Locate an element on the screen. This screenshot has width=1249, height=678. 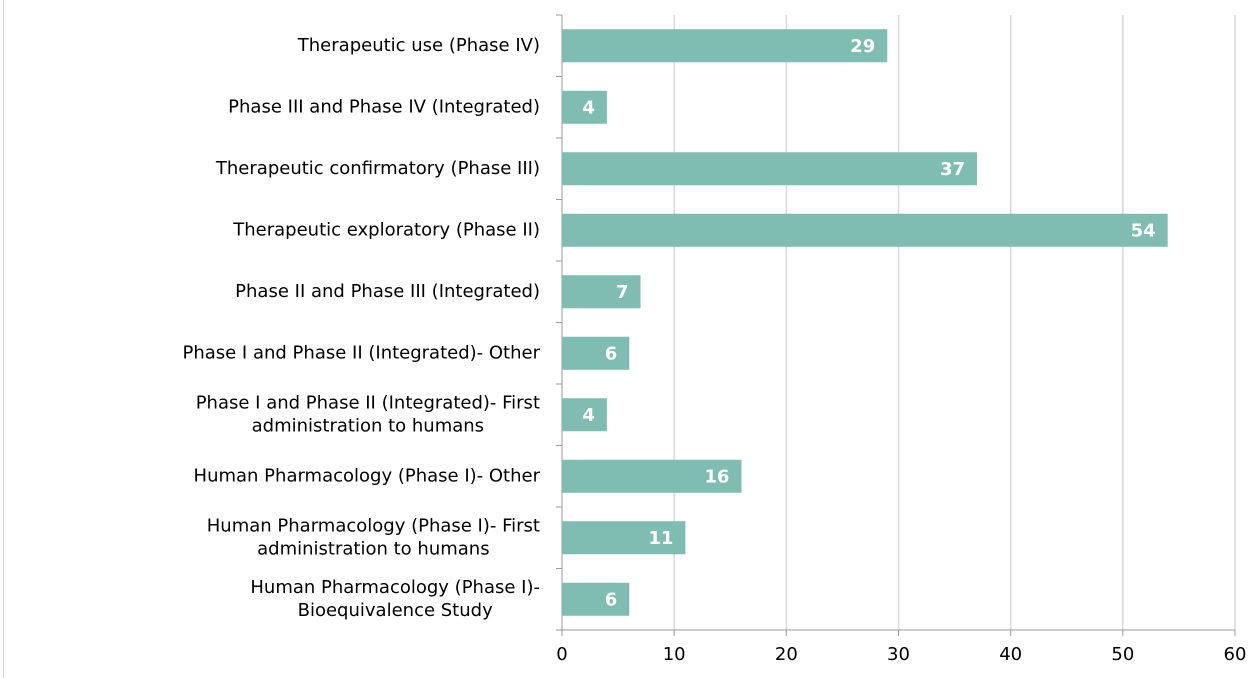
value-label: 54 is located at coordinates (1143, 230).